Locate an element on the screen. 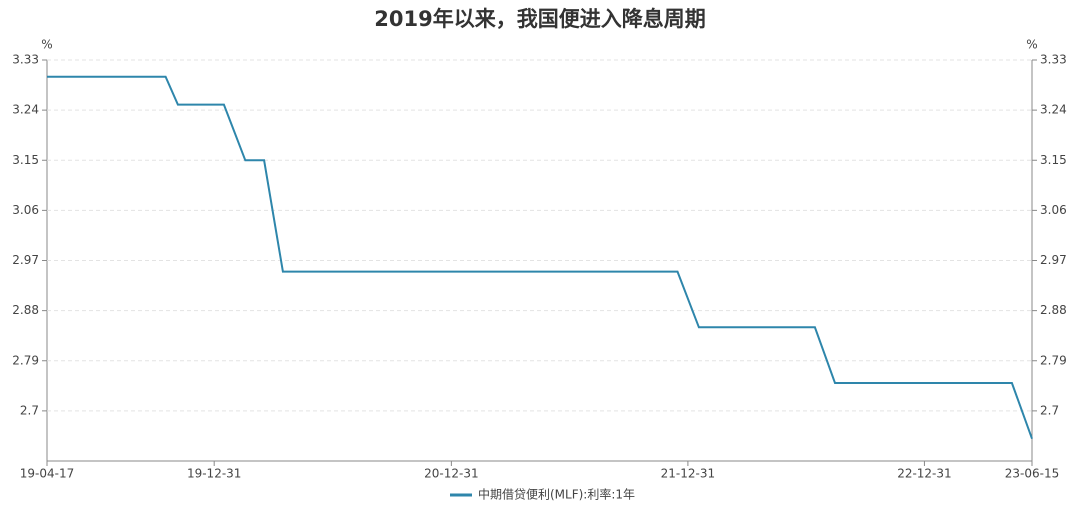 The height and width of the screenshot is (532, 1080). y-axis-label: % is located at coordinates (46, 45).